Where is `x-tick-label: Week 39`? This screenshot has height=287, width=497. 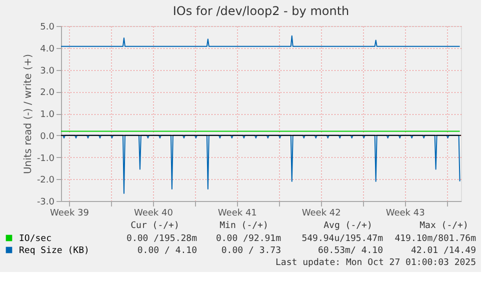
x-tick-label: Week 39 is located at coordinates (70, 213).